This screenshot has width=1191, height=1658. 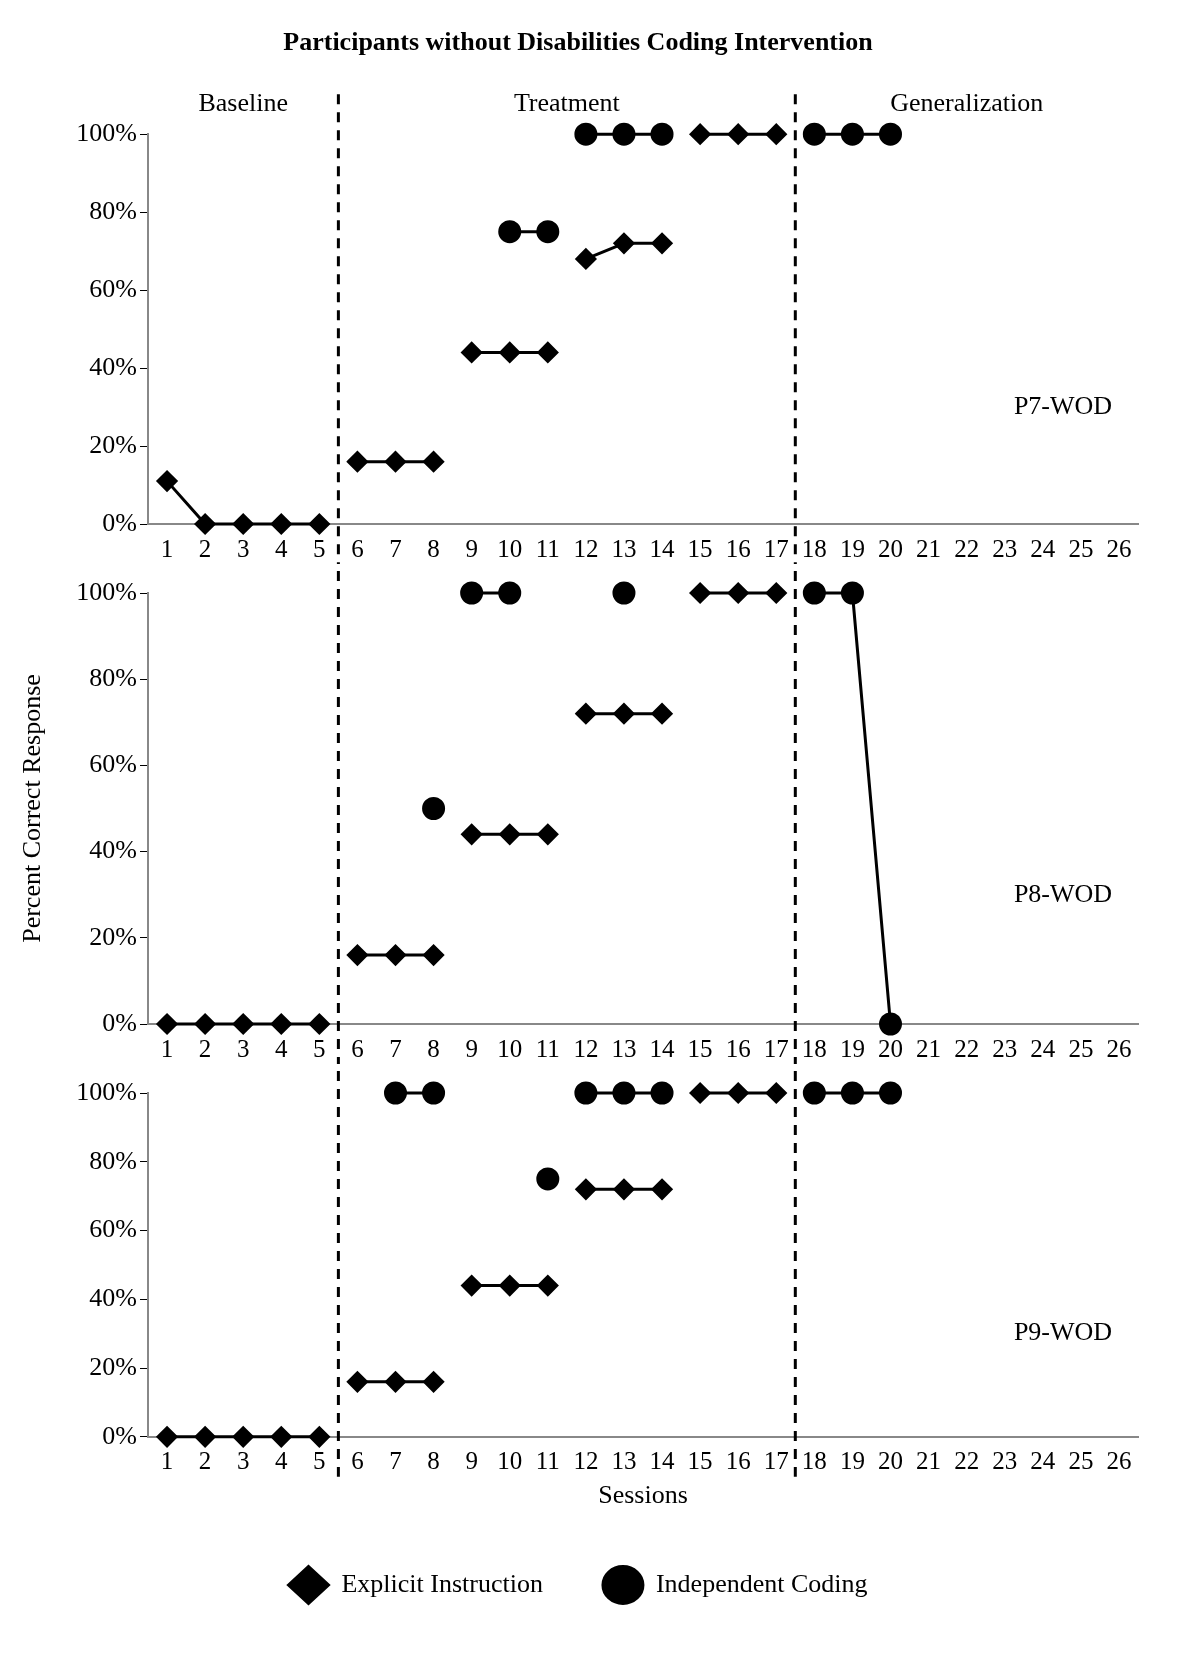 I want to click on x-tick-label: 17, so click(x=776, y=548).